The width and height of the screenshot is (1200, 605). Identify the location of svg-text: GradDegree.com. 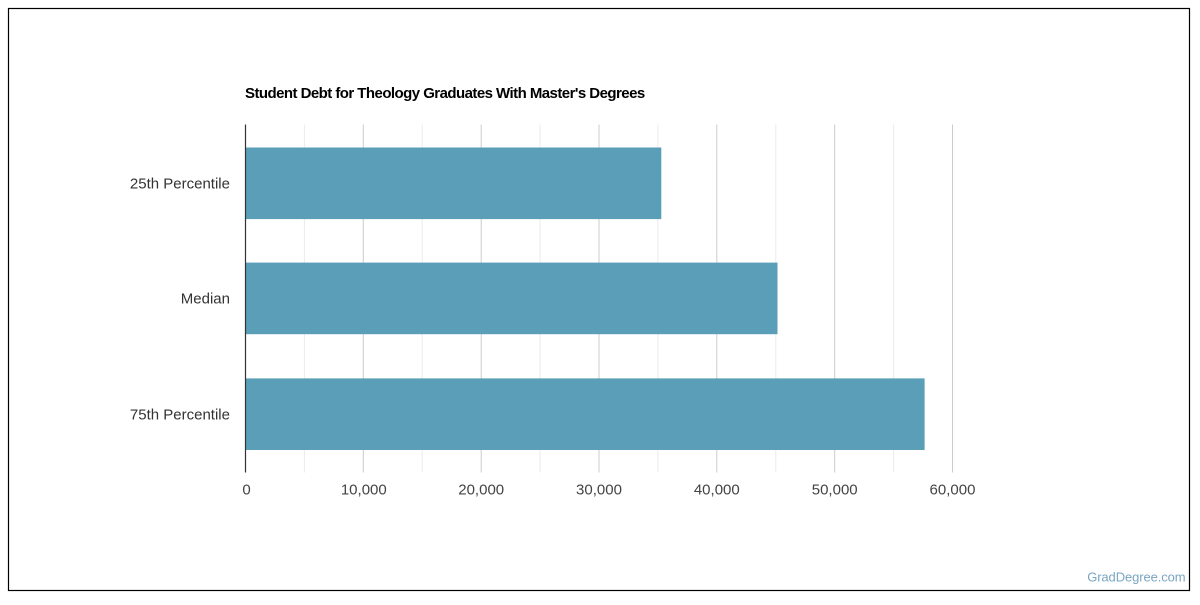
(1136, 577).